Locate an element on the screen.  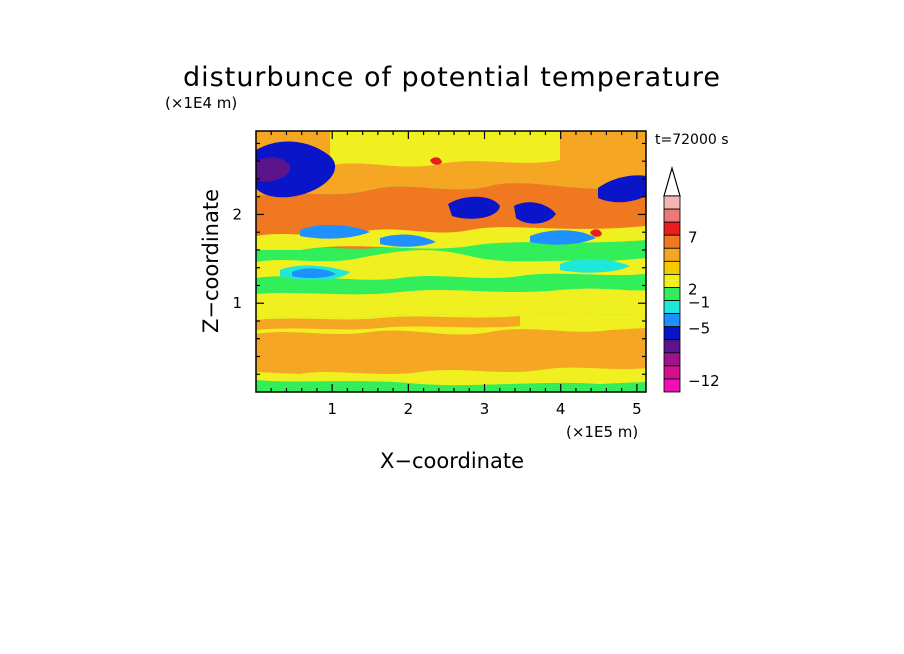
x-tick-label: 2 is located at coordinates (409, 409).